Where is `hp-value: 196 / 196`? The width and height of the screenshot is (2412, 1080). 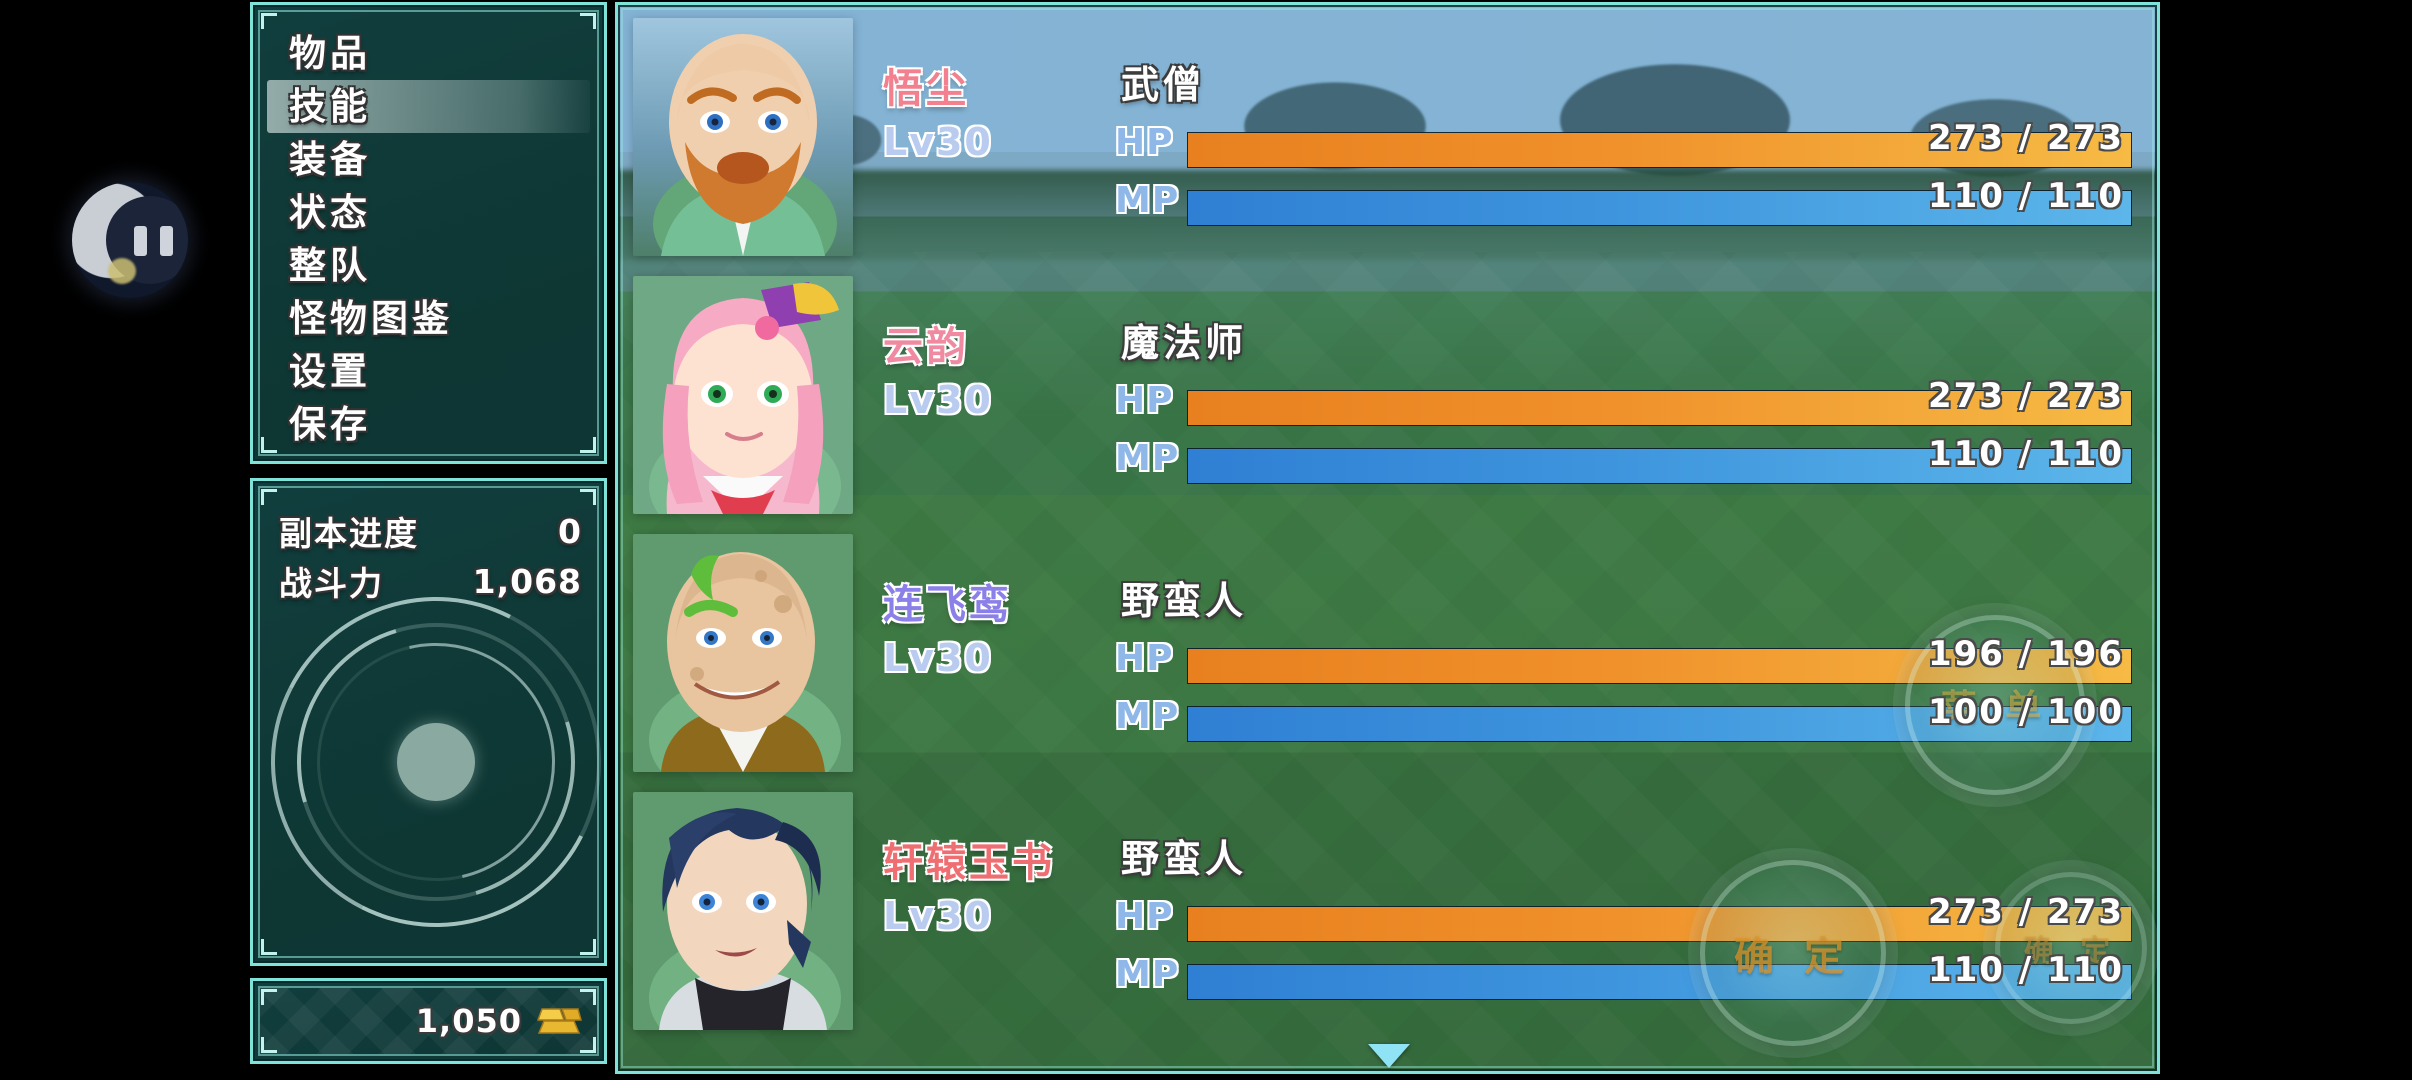
hp-value: 196 / 196 is located at coordinates (2025, 654).